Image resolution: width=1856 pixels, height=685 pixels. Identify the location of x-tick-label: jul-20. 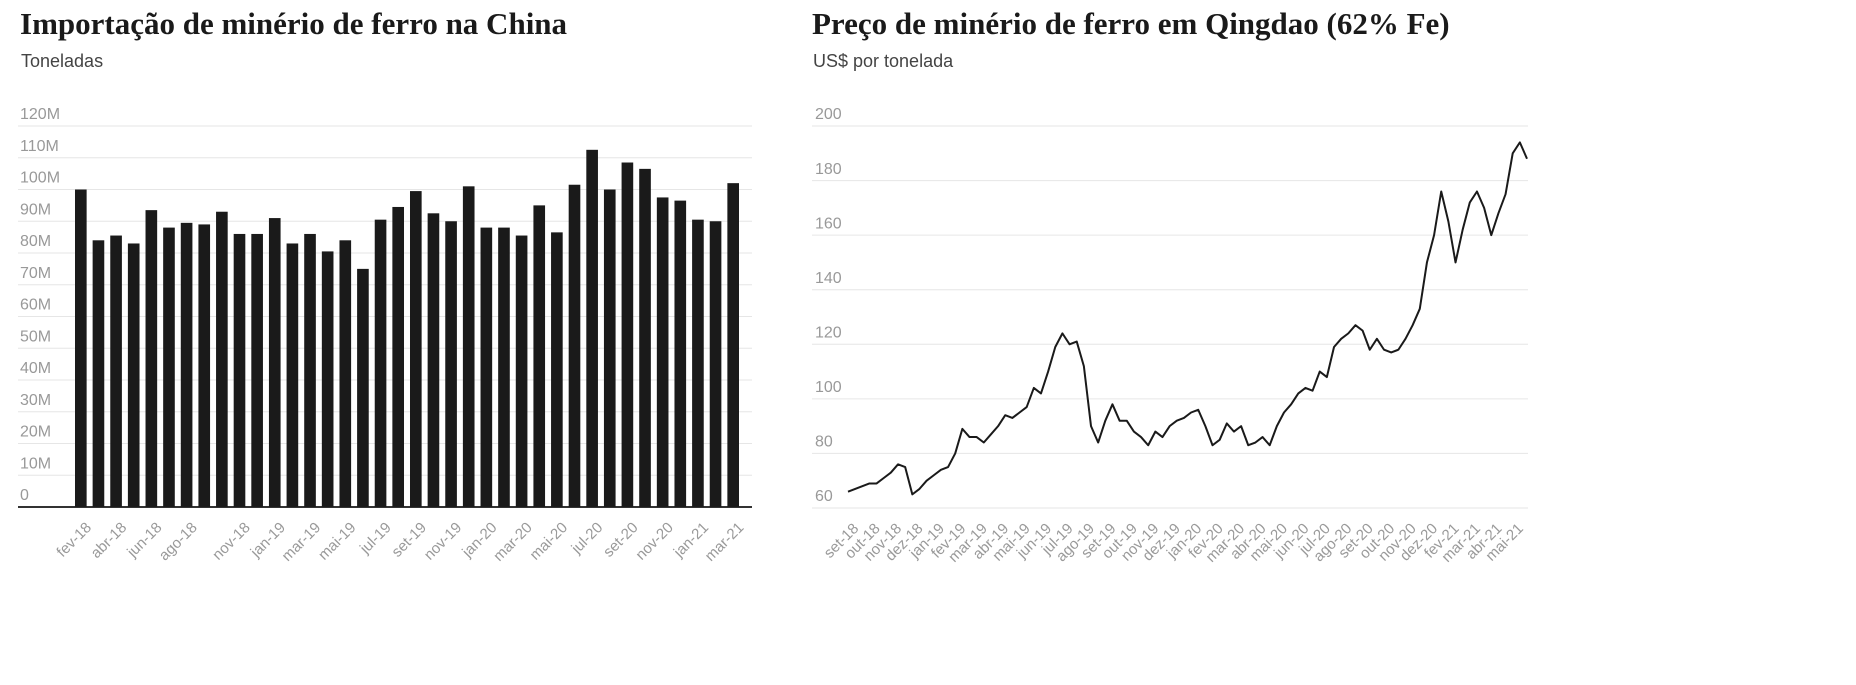
(587, 538).